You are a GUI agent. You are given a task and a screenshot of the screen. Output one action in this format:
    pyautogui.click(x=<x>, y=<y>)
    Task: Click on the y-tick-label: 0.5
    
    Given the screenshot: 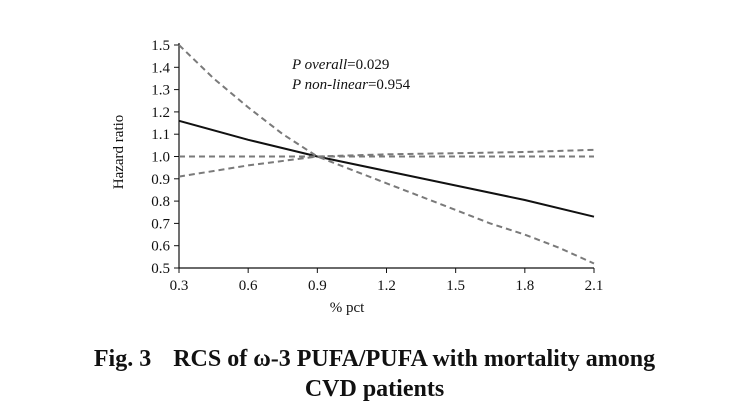 What is the action you would take?
    pyautogui.click(x=160, y=269)
    